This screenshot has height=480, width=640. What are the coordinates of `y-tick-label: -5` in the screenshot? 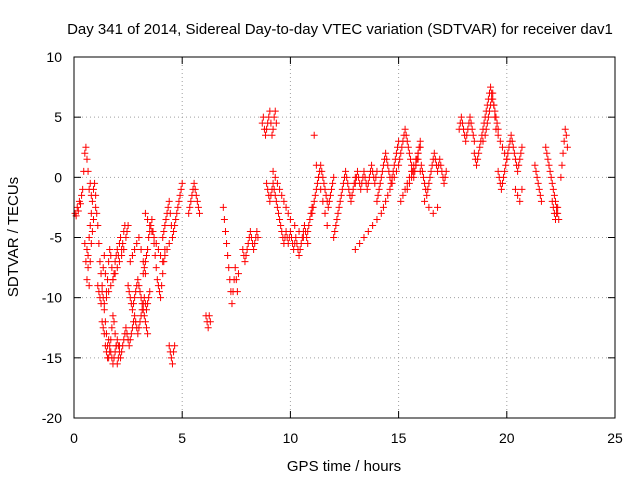 It's located at (56, 238).